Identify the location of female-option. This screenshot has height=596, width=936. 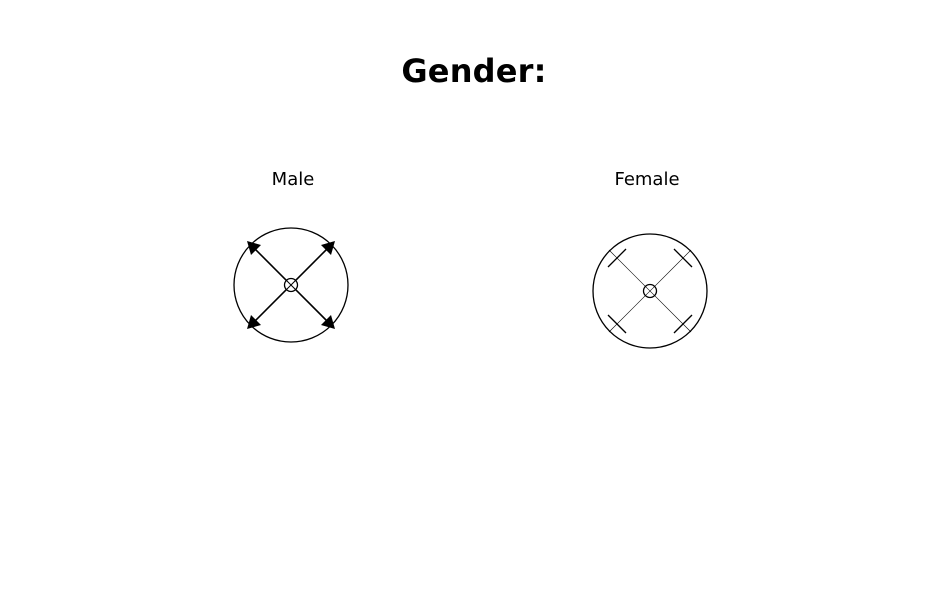
(650, 293).